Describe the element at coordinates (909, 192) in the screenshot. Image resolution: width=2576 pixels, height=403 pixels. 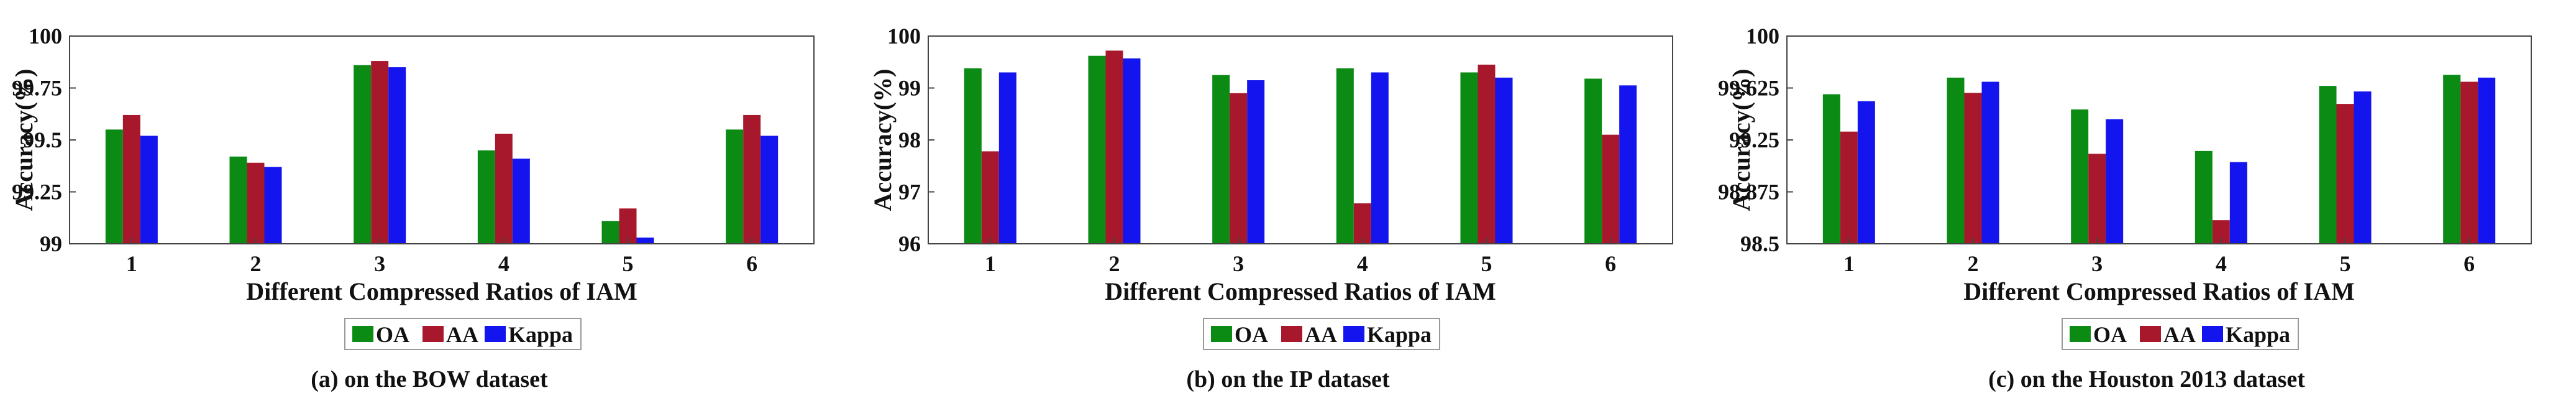
I see `y-tick-label: 97` at that location.